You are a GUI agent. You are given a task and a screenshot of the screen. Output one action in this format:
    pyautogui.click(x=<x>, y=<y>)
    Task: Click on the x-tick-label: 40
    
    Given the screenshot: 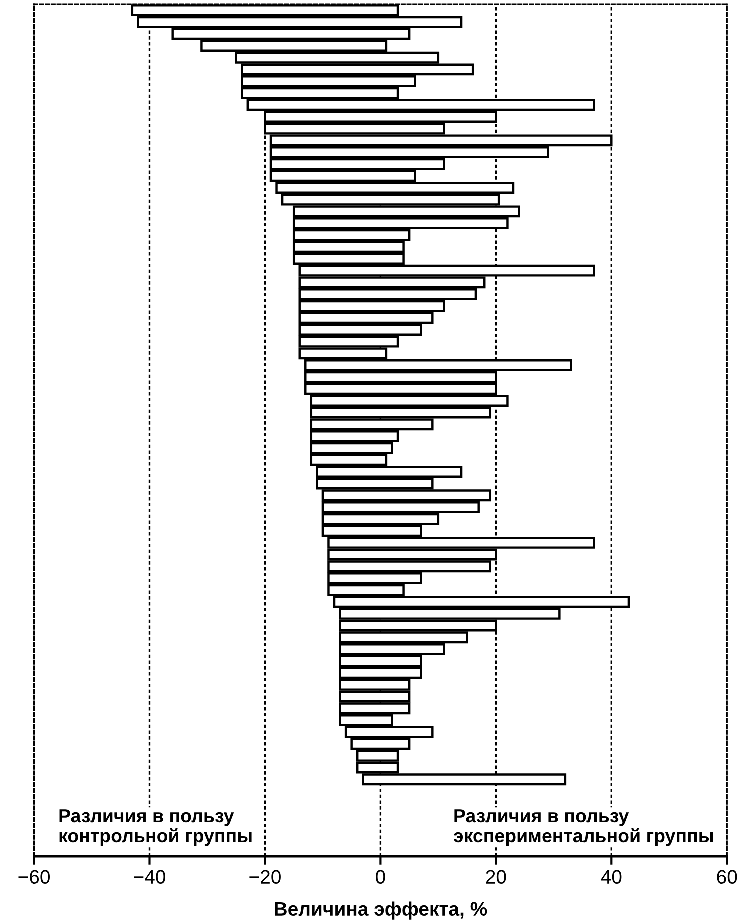 What is the action you would take?
    pyautogui.click(x=611, y=877)
    